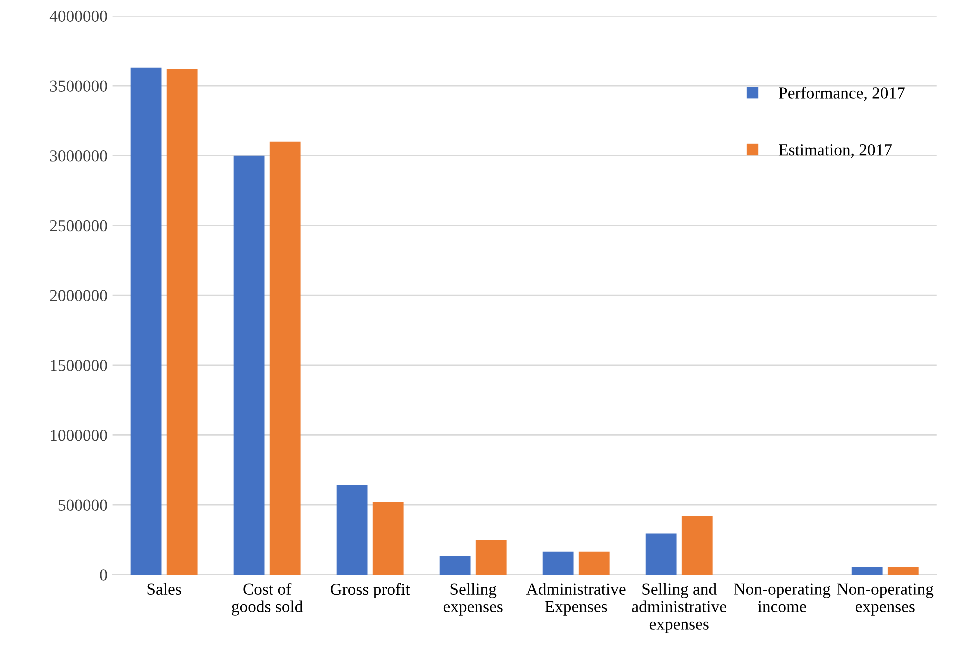 This screenshot has width=956, height=646. Describe the element at coordinates (83, 506) in the screenshot. I see `y-tick-label: 500000` at that location.